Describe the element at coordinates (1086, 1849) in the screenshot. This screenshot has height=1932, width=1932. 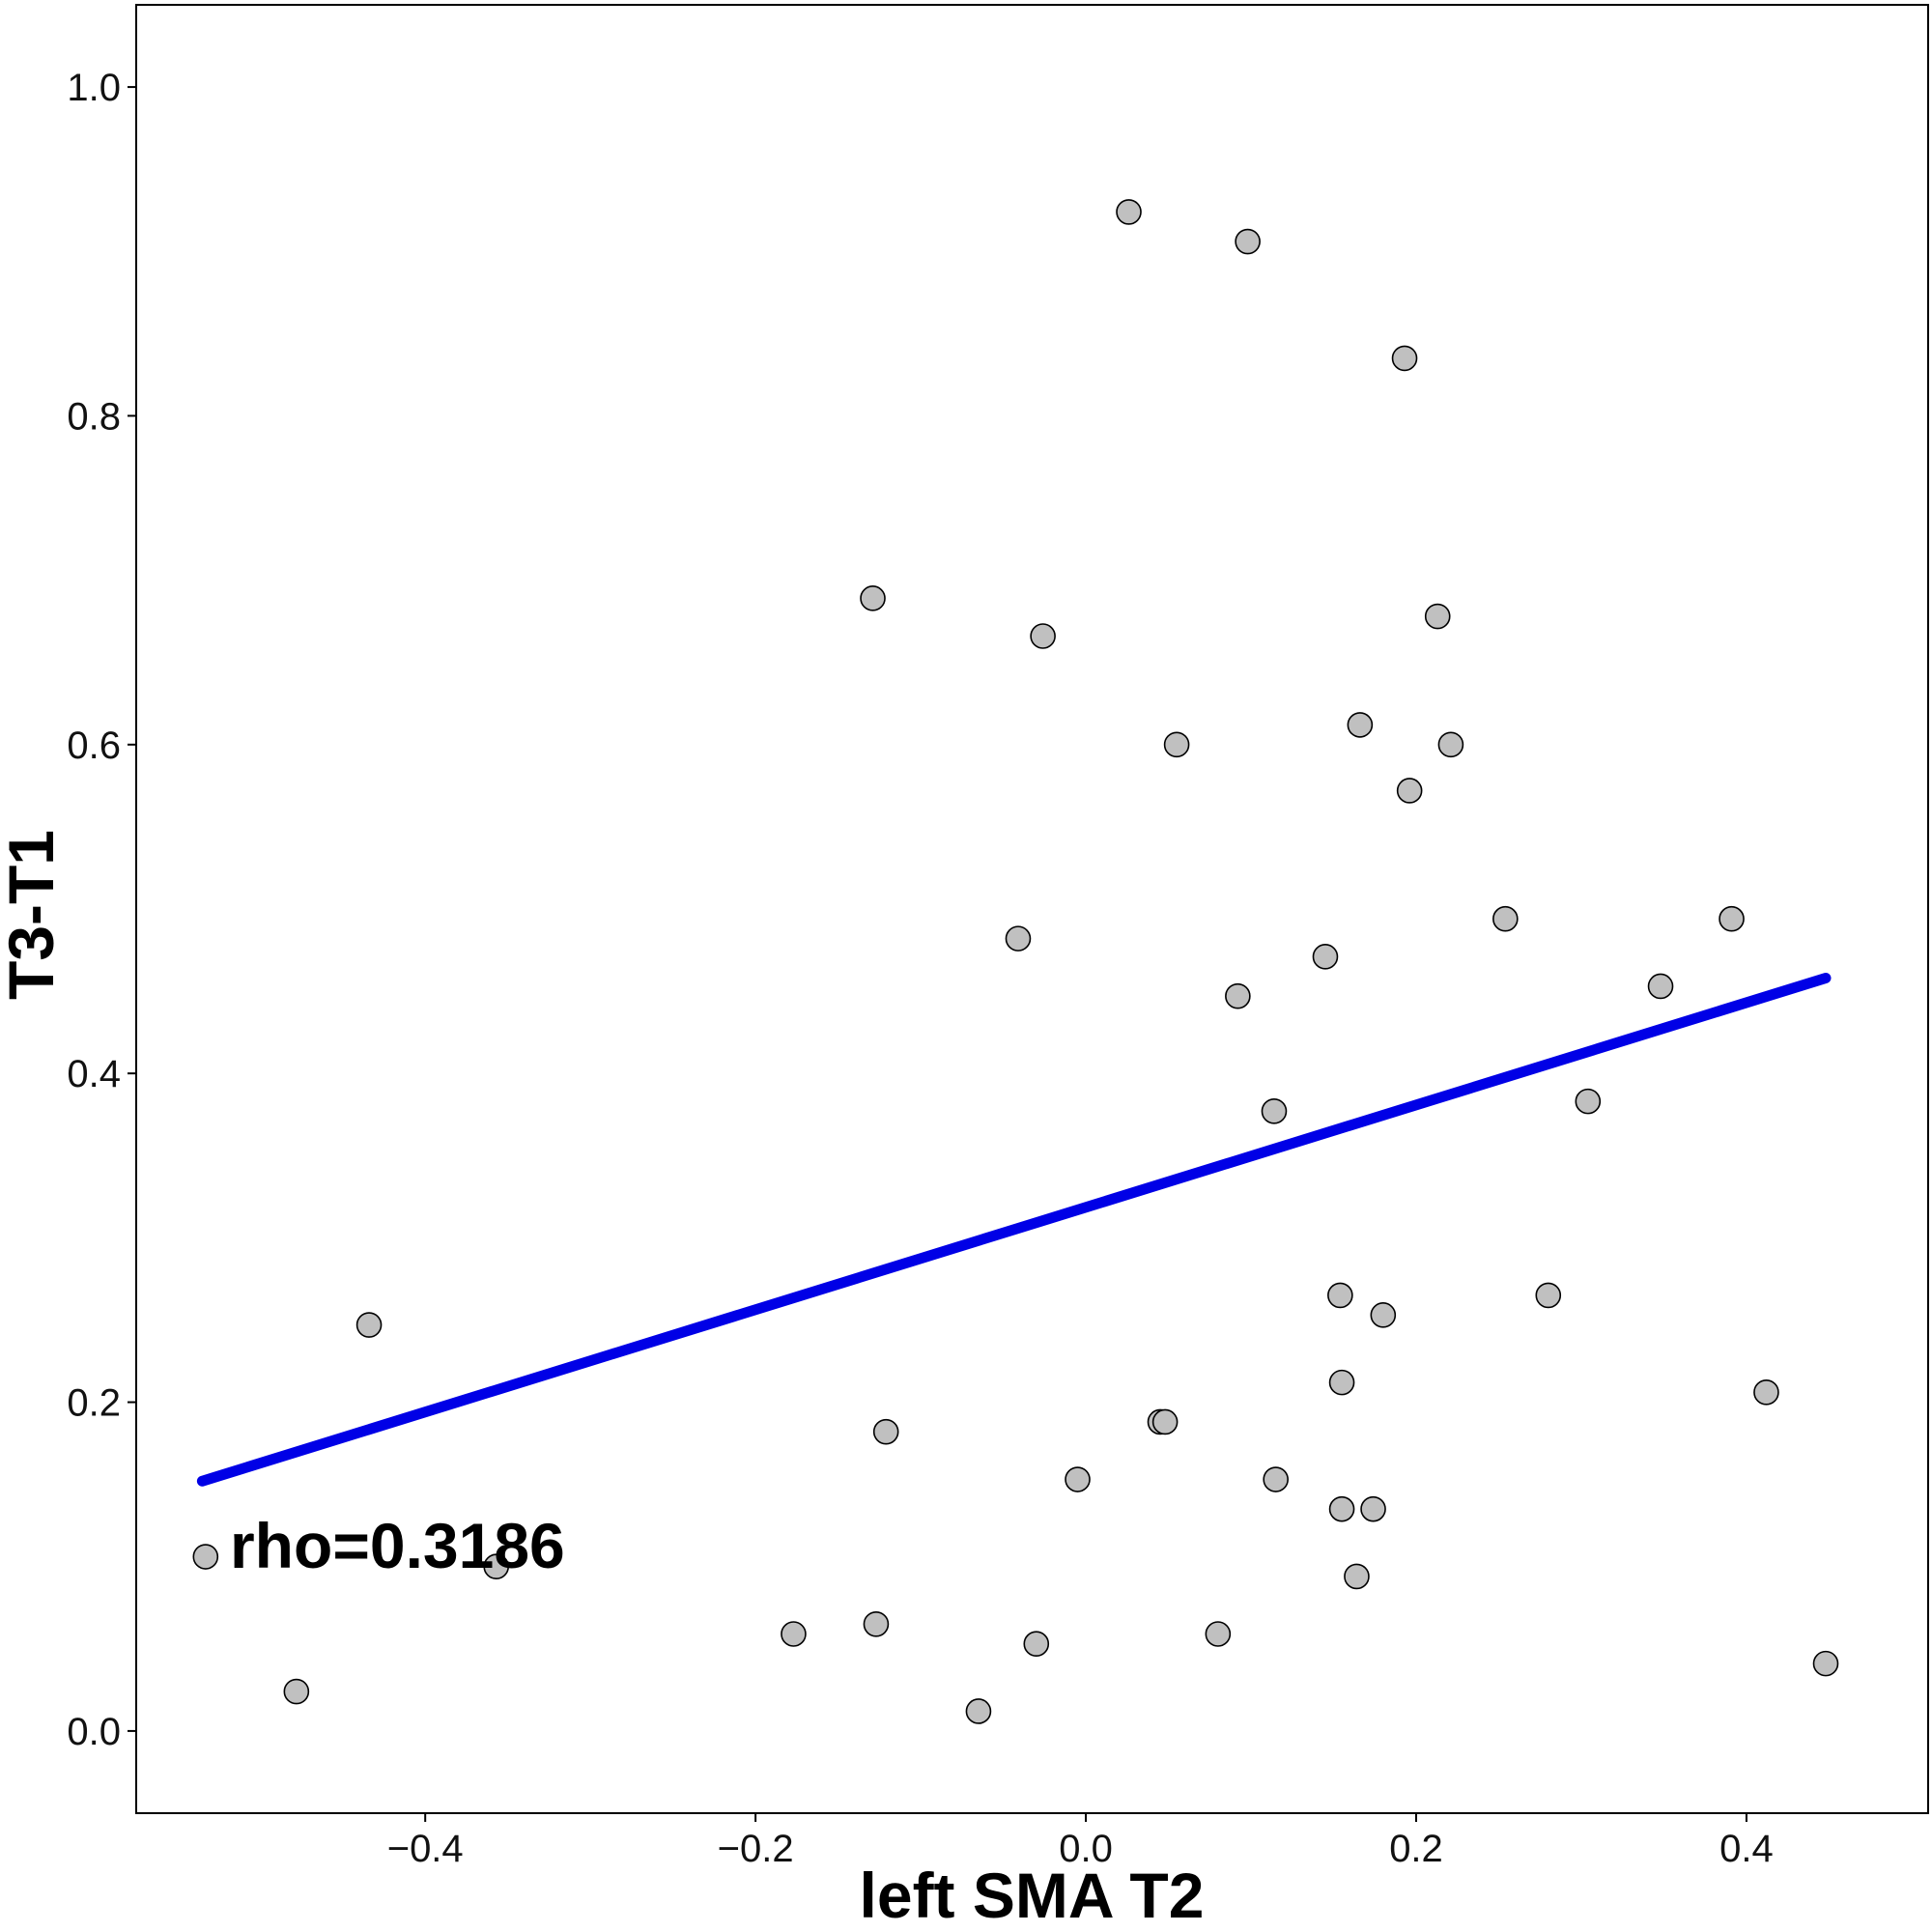
I see `x-tick-label: 0.0` at that location.